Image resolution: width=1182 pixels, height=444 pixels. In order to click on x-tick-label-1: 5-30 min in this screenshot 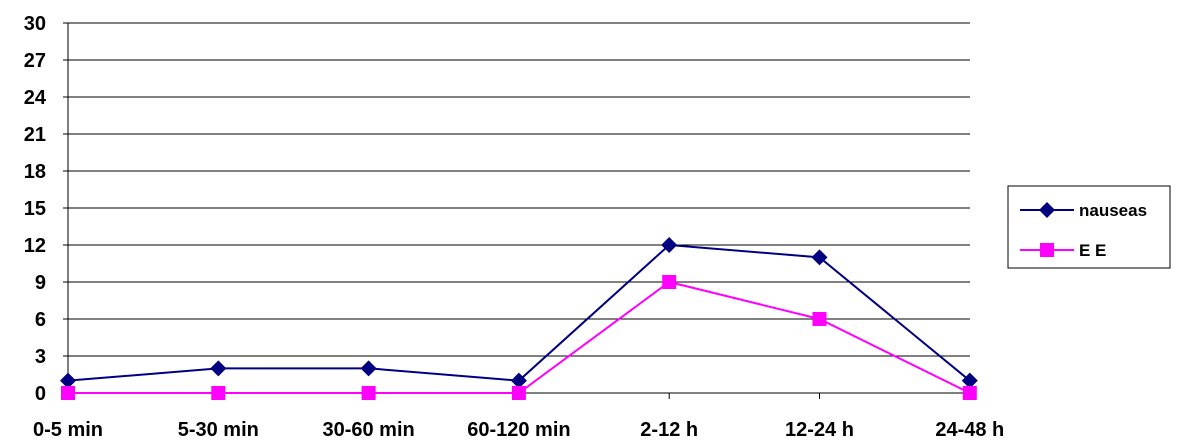, I will do `click(218, 430)`.